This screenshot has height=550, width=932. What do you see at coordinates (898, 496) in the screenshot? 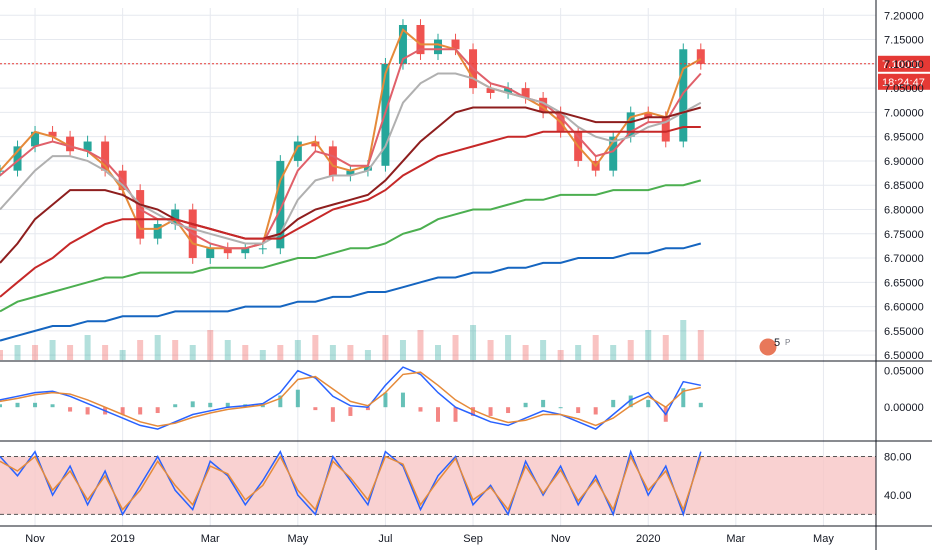
I see `stochastic-tick-label: 40.00` at bounding box center [898, 496].